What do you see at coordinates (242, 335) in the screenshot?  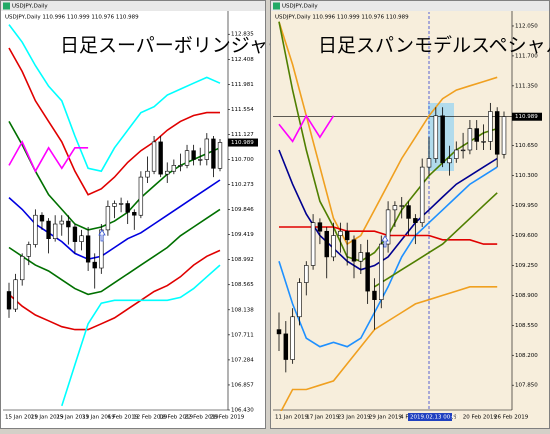 I see `price-tick-label: 107.711` at bounding box center [242, 335].